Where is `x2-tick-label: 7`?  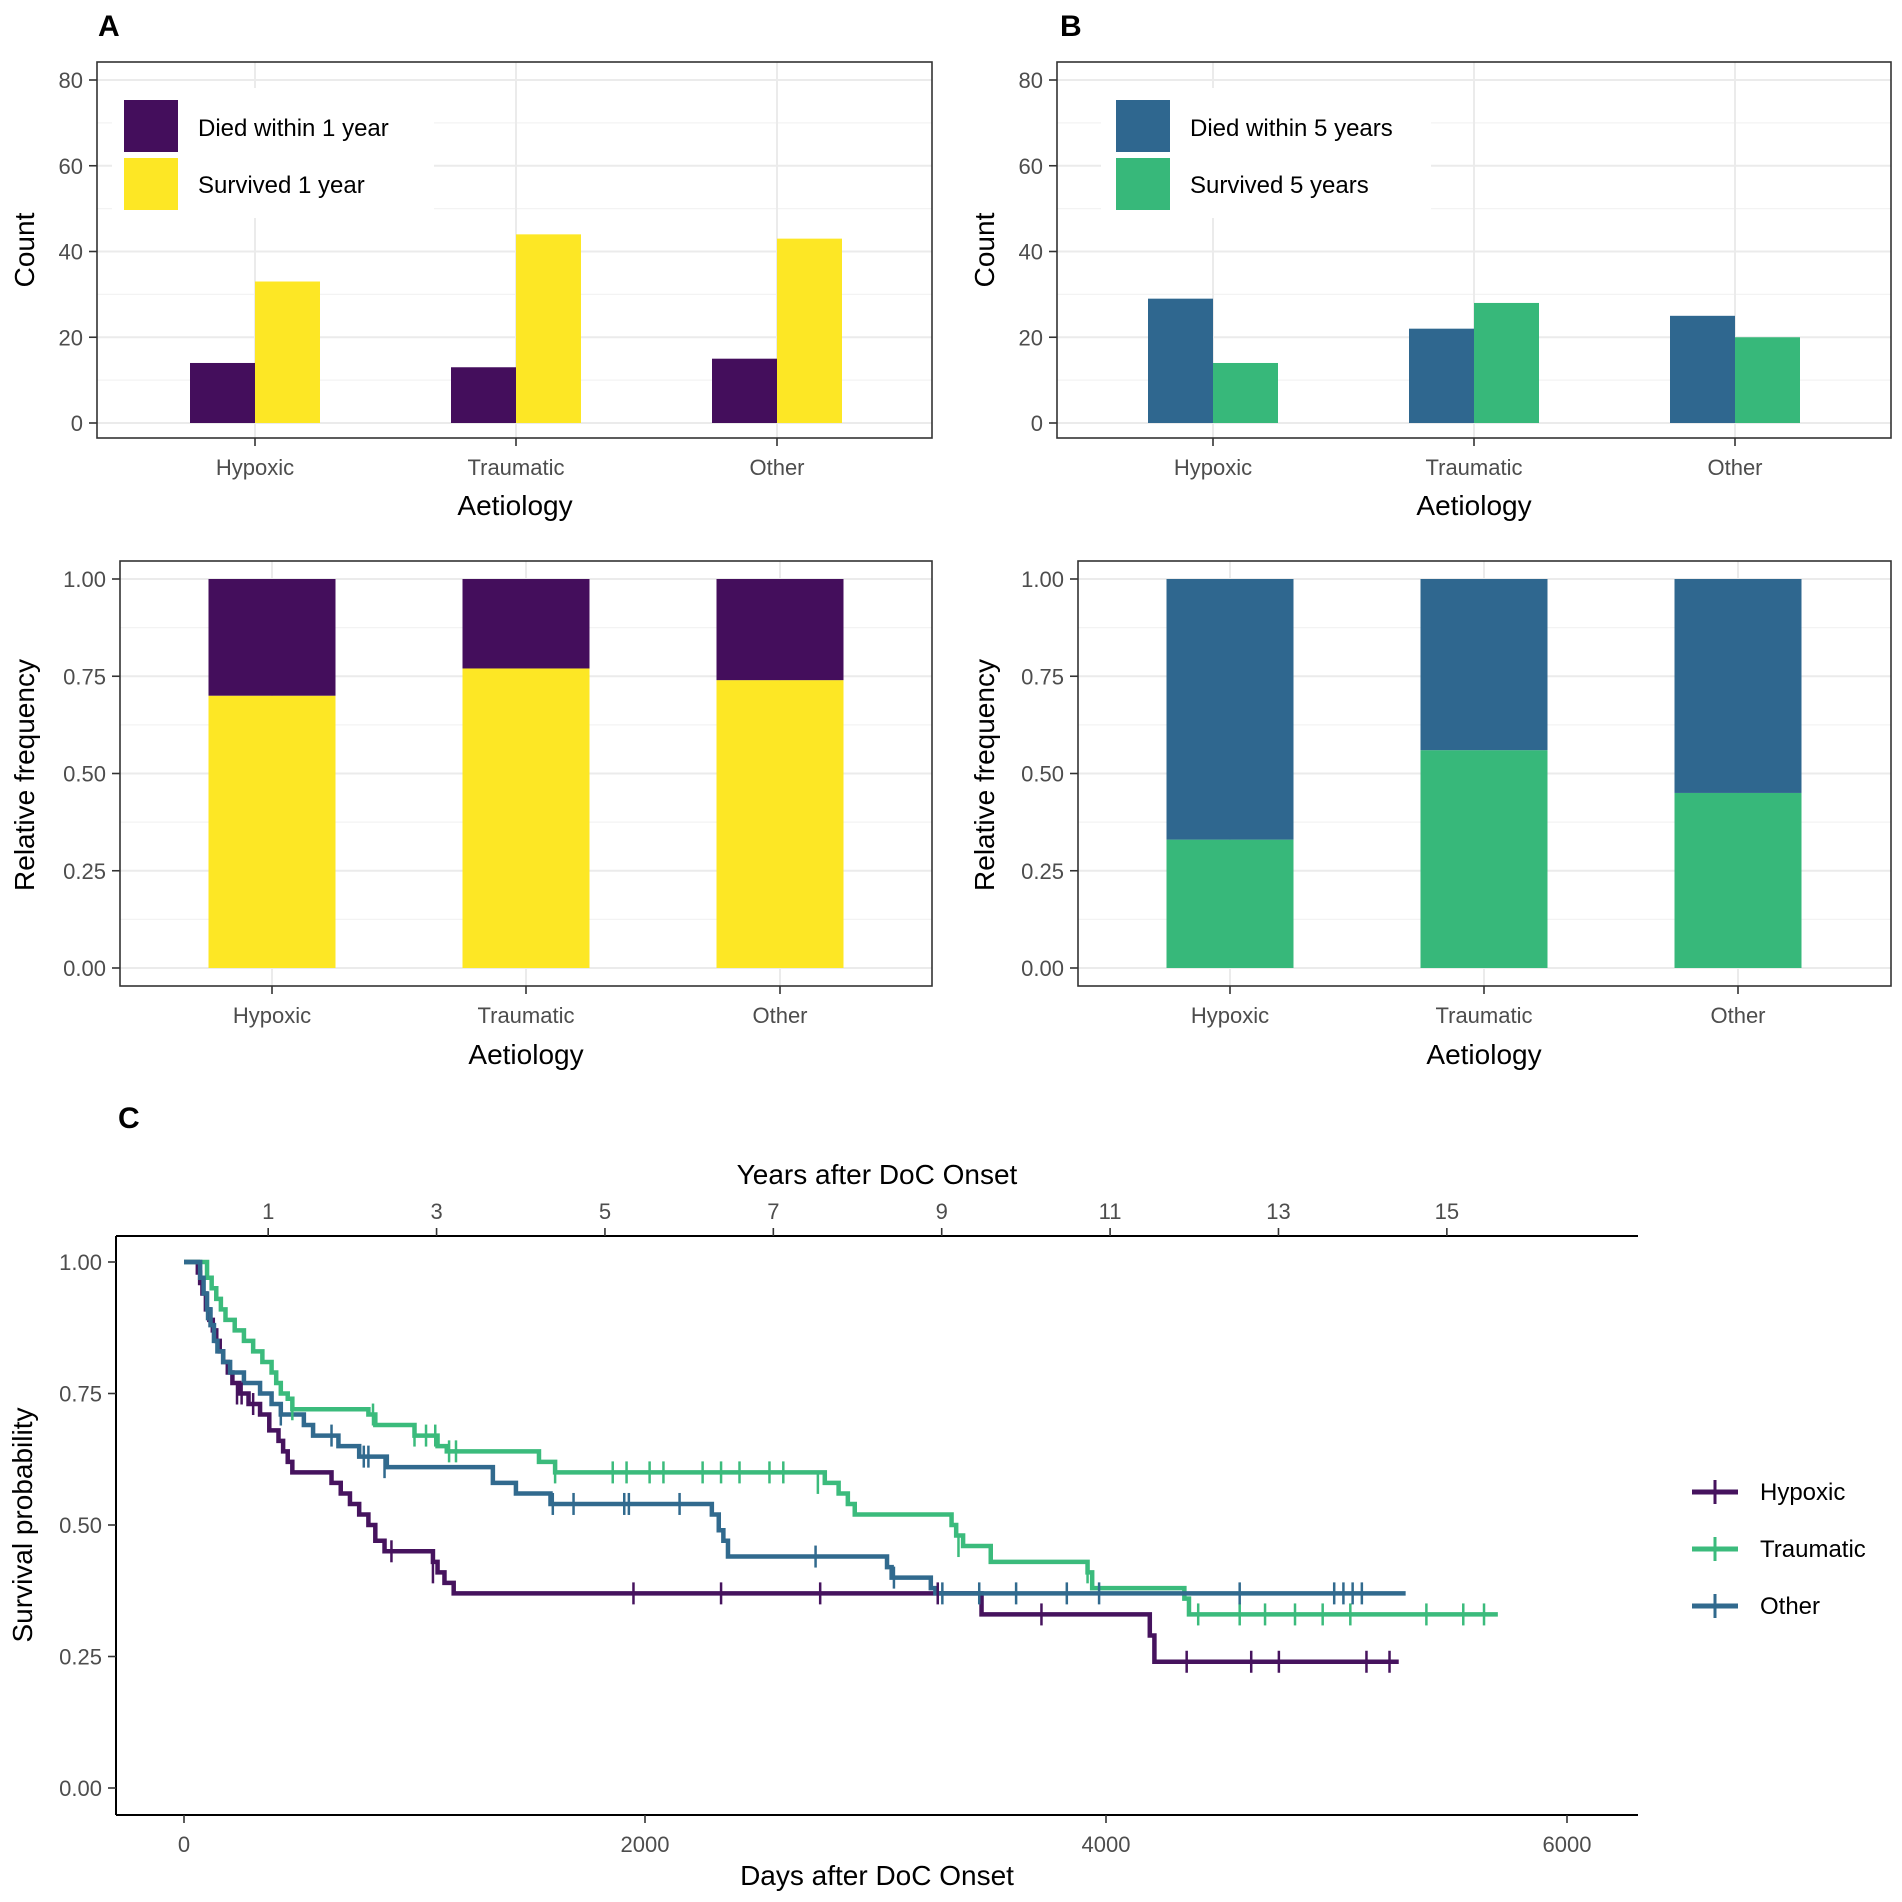 x2-tick-label: 7 is located at coordinates (773, 1211).